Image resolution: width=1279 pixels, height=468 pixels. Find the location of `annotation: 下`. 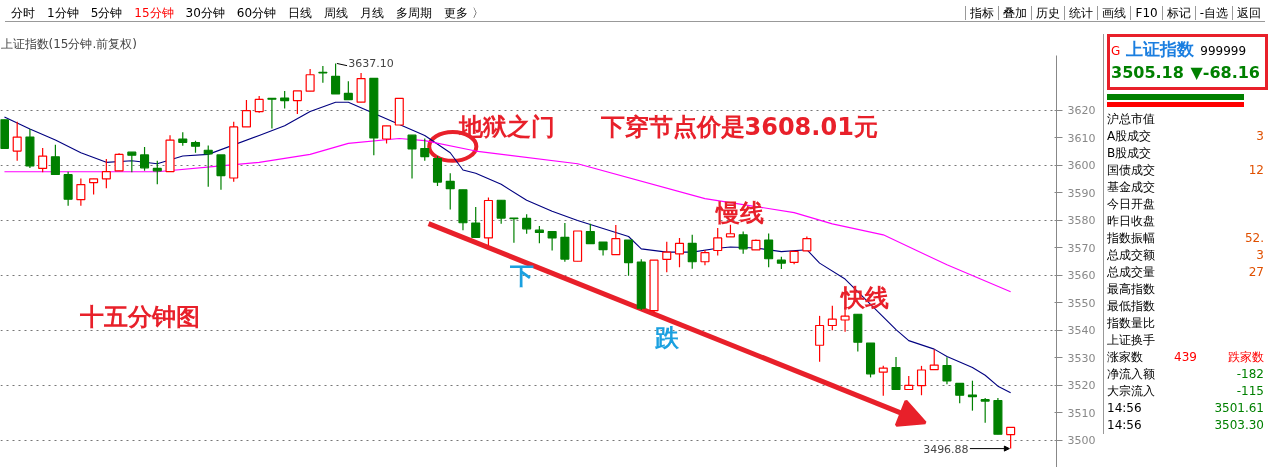

annotation: 下 is located at coordinates (522, 276).